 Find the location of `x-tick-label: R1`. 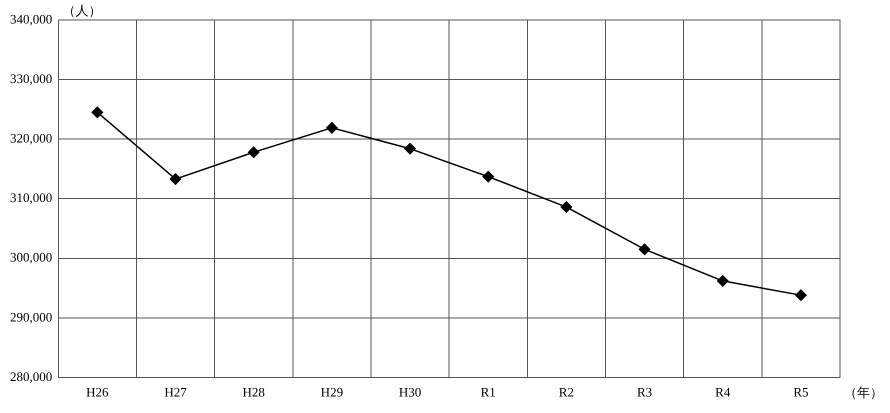

x-tick-label: R1 is located at coordinates (488, 392).